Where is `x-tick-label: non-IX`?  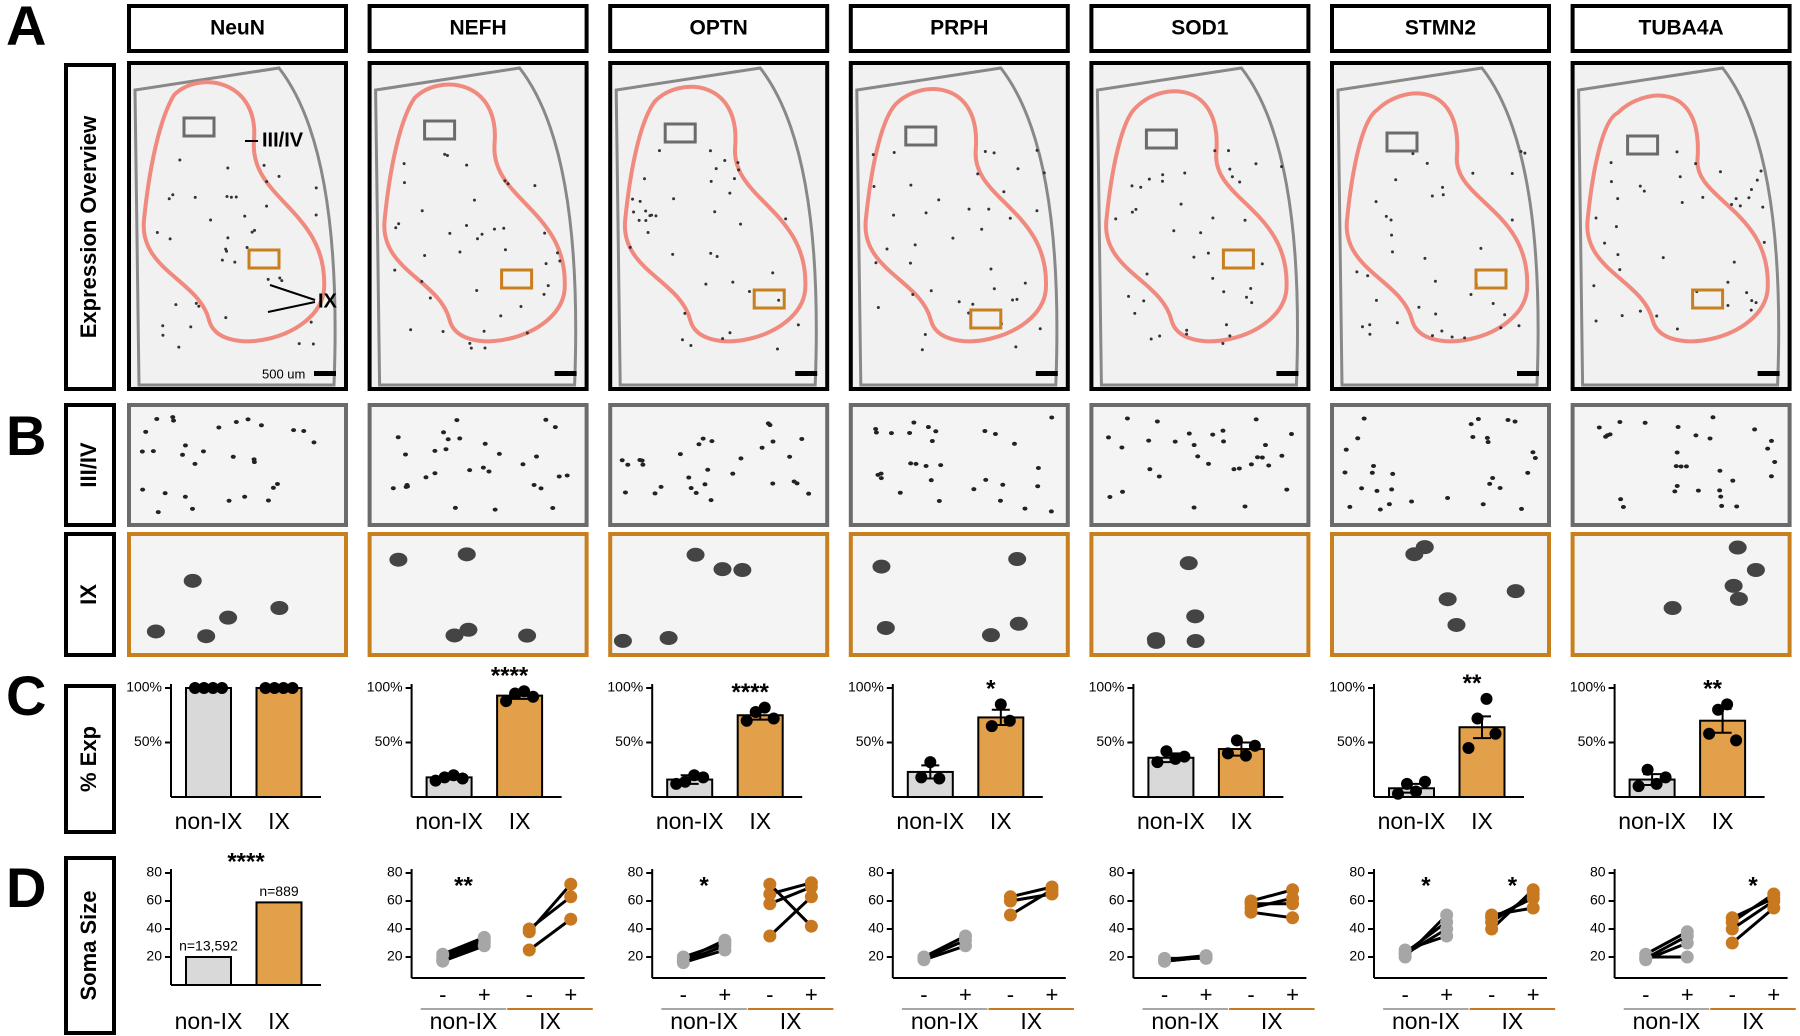 x-tick-label: non-IX is located at coordinates (690, 821).